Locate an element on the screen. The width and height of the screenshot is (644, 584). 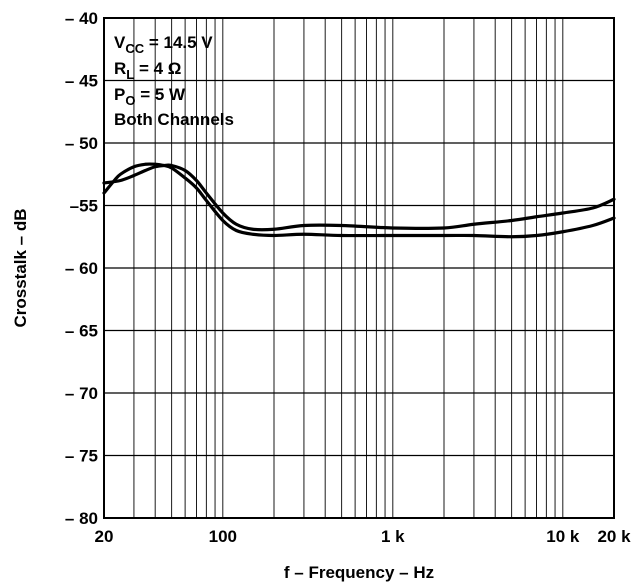
y-tick-label: – 60 is located at coordinates (81, 268).